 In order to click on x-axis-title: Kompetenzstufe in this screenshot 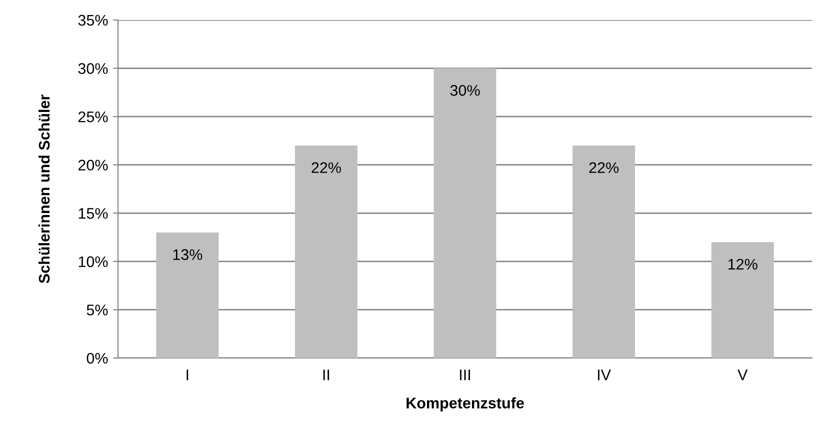, I will do `click(465, 404)`.